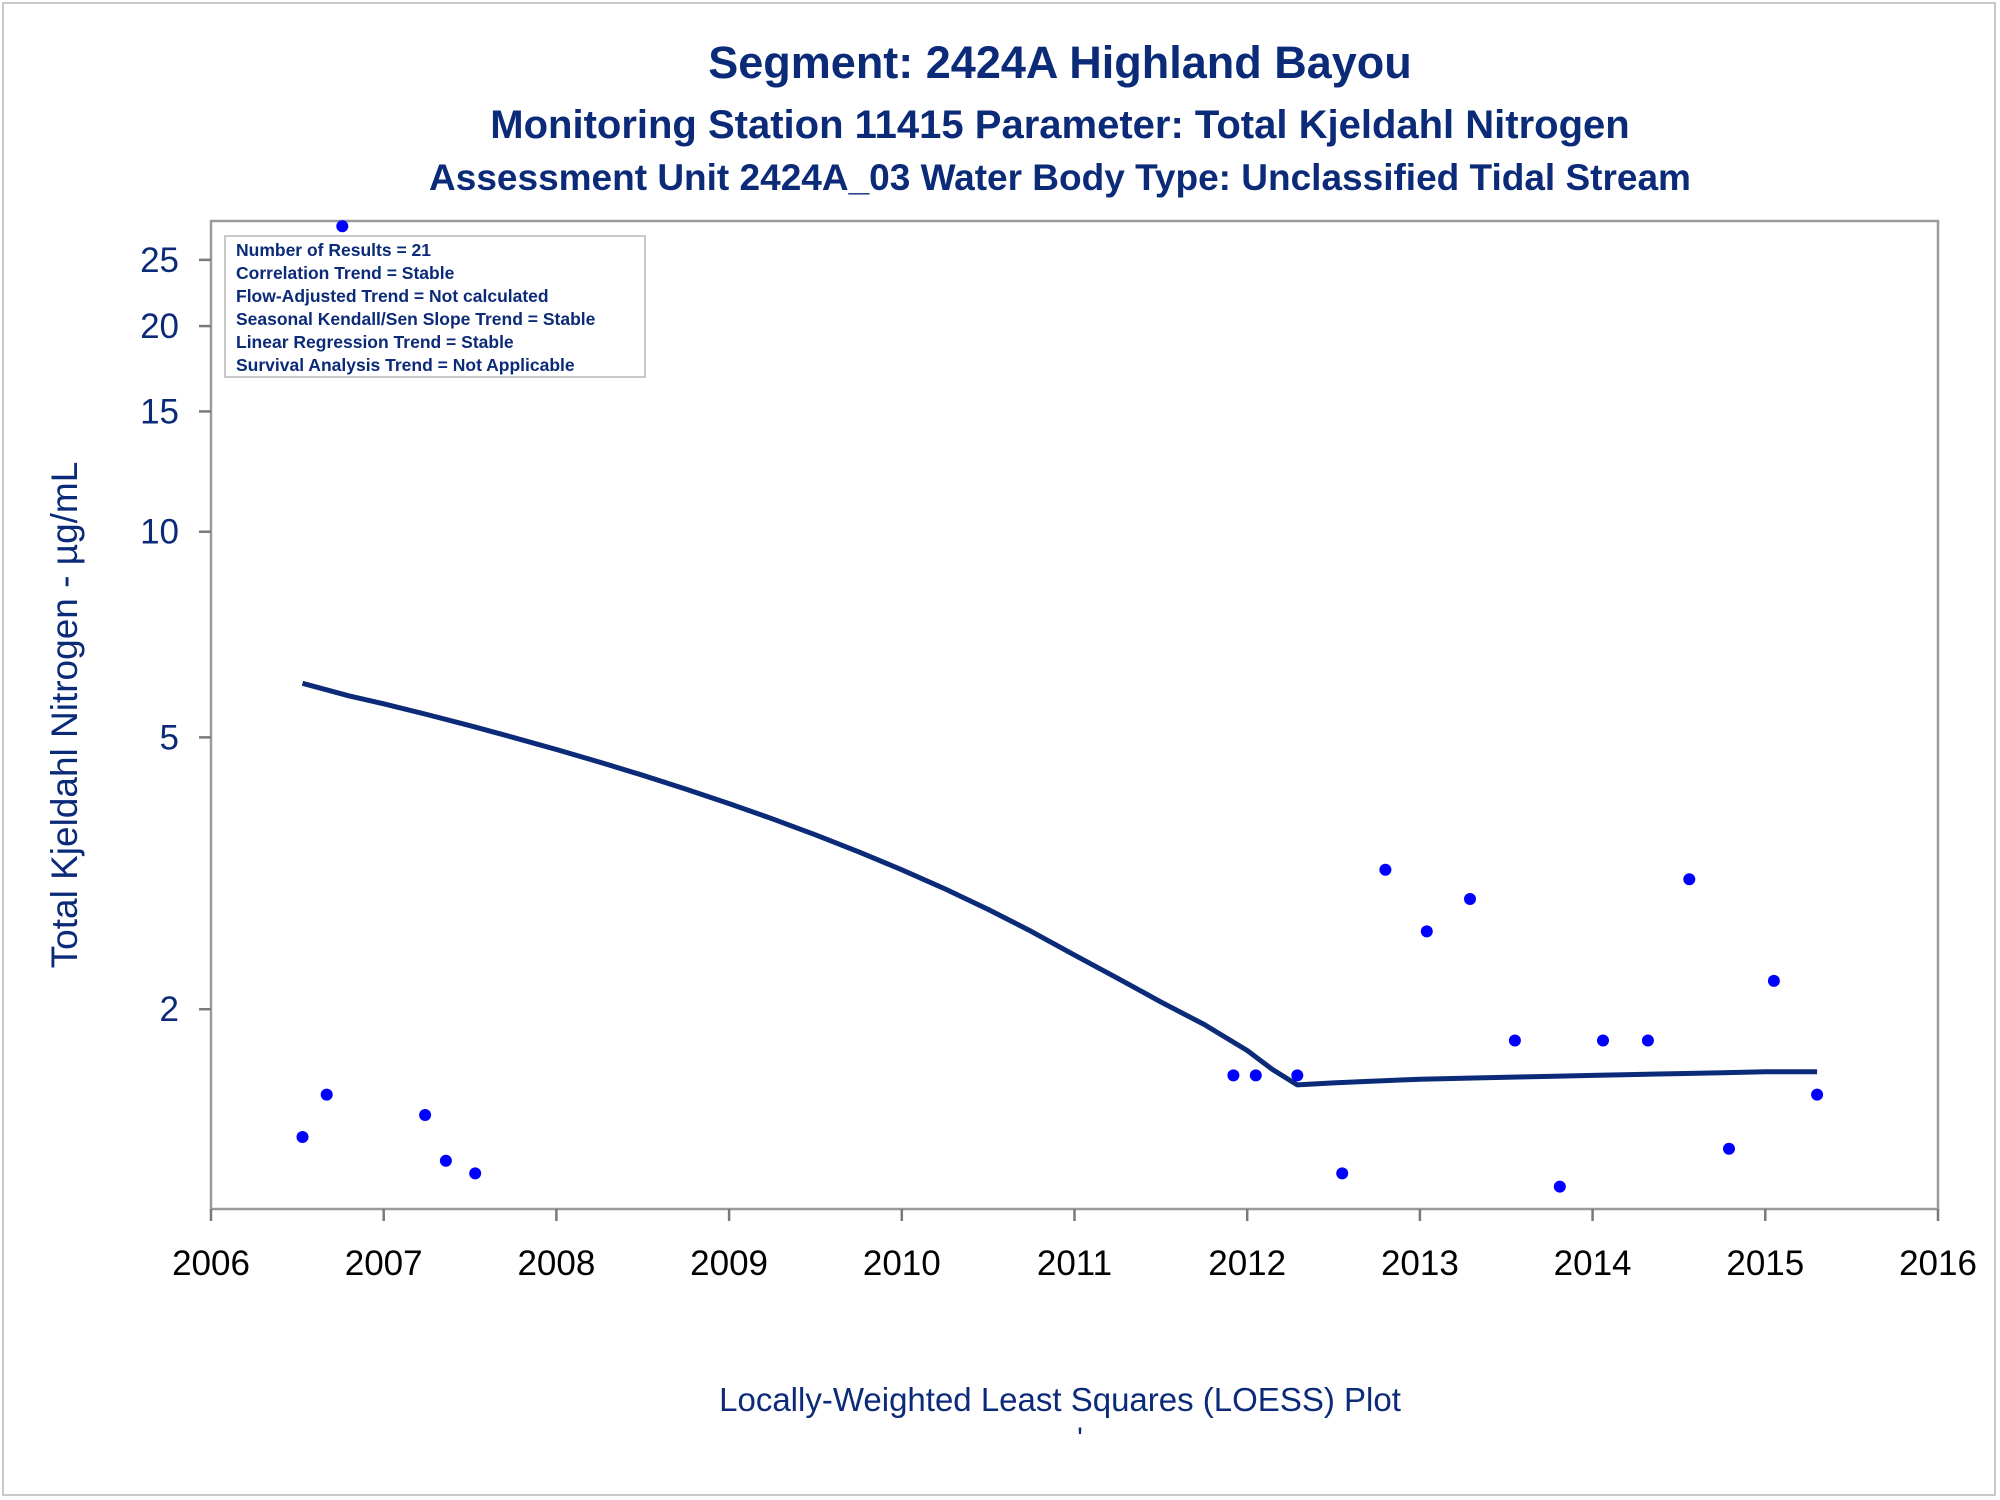 The width and height of the screenshot is (2000, 1500). I want to click on stats-line: Flow-Adjusted Trend = Not calculated, so click(392, 296).